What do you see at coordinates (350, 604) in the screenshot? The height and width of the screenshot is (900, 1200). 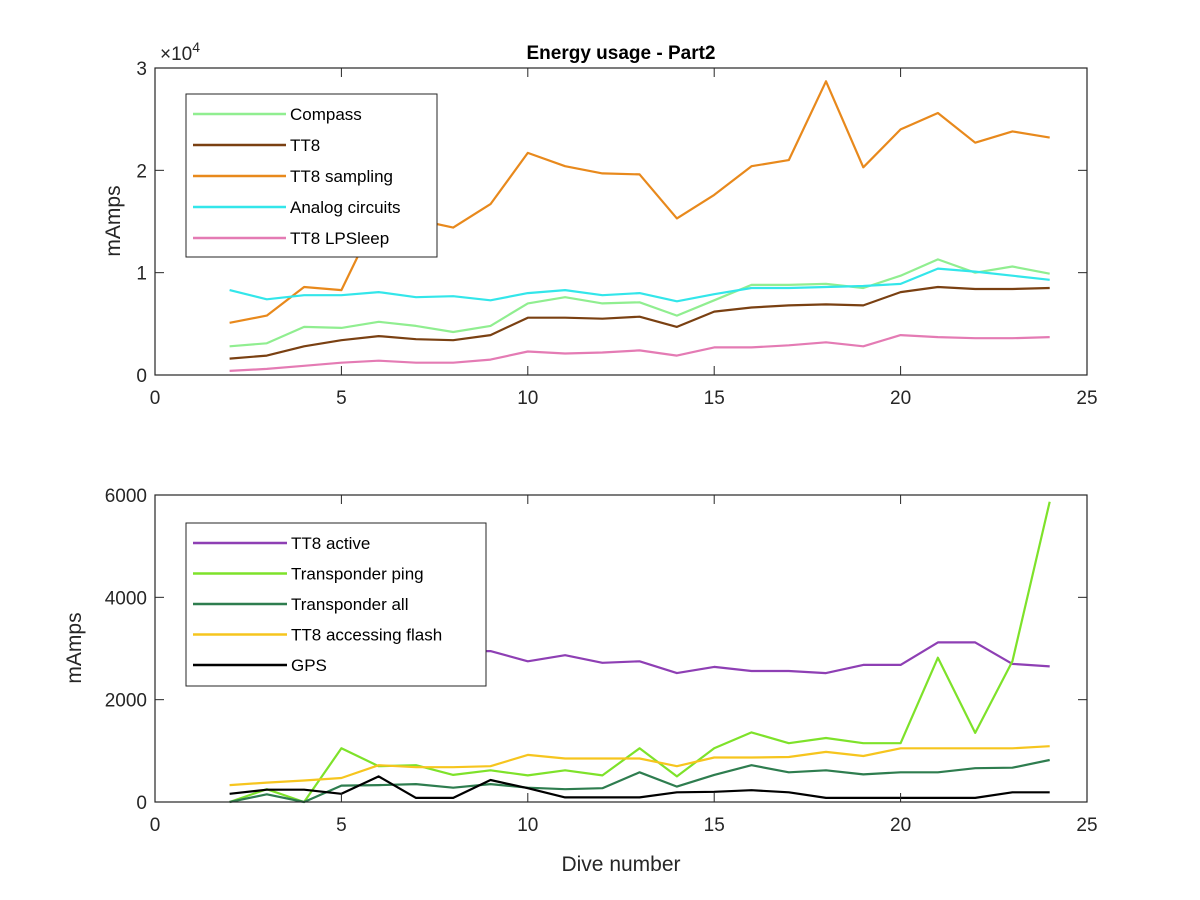 I see `legend-label-transponder-all: Transponder all` at bounding box center [350, 604].